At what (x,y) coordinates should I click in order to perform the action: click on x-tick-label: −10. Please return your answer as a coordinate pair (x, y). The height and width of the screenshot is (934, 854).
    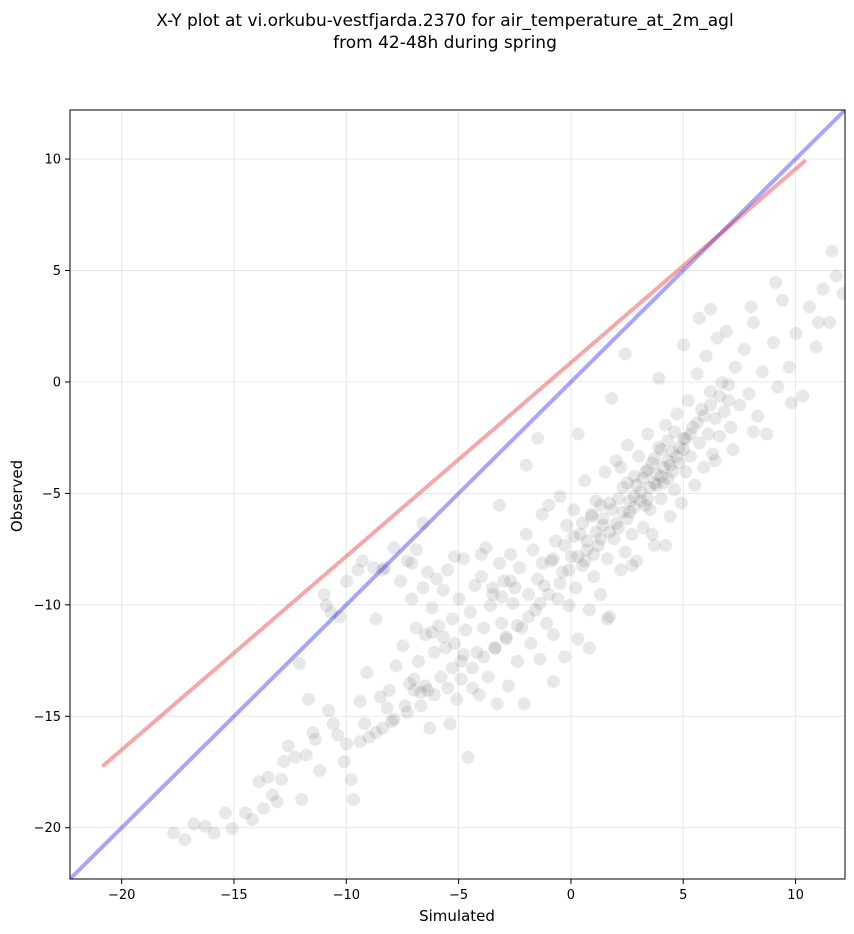
    Looking at the image, I should click on (346, 895).